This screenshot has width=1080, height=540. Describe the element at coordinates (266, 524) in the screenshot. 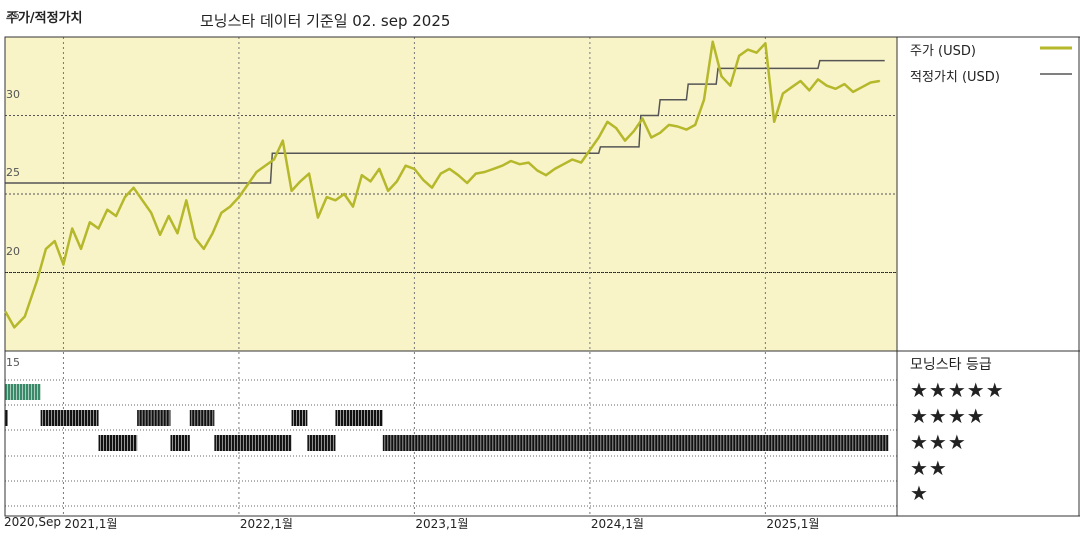

I see `x-tick-label: 2022,1월` at that location.